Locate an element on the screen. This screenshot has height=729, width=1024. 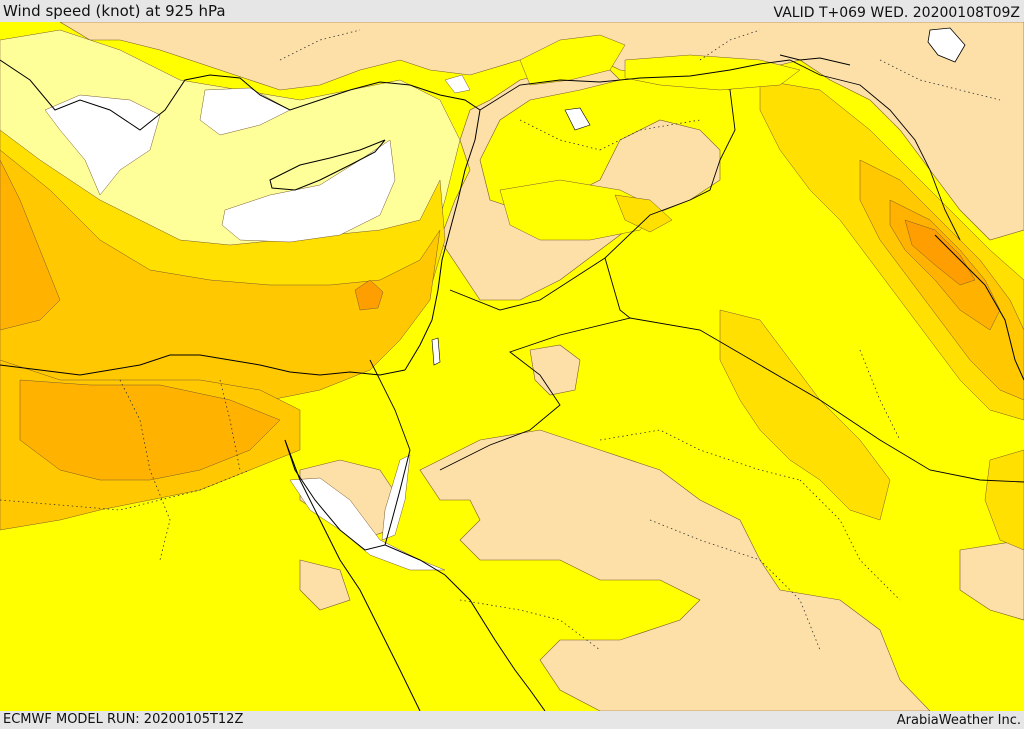
coast-levant is located at coordinates (440, 255).